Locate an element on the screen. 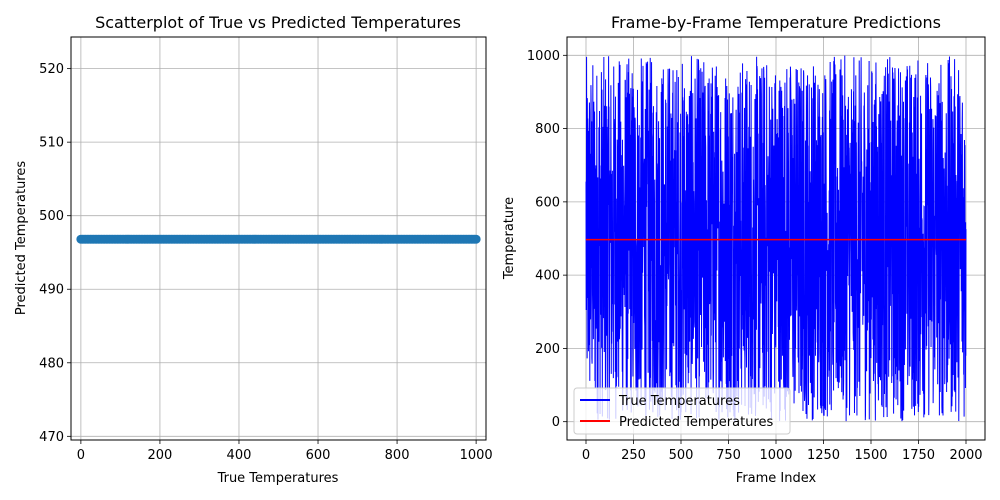 This screenshot has height=500, width=1000. legend: True Temperatures Predicted Temperatures is located at coordinates (682, 411).